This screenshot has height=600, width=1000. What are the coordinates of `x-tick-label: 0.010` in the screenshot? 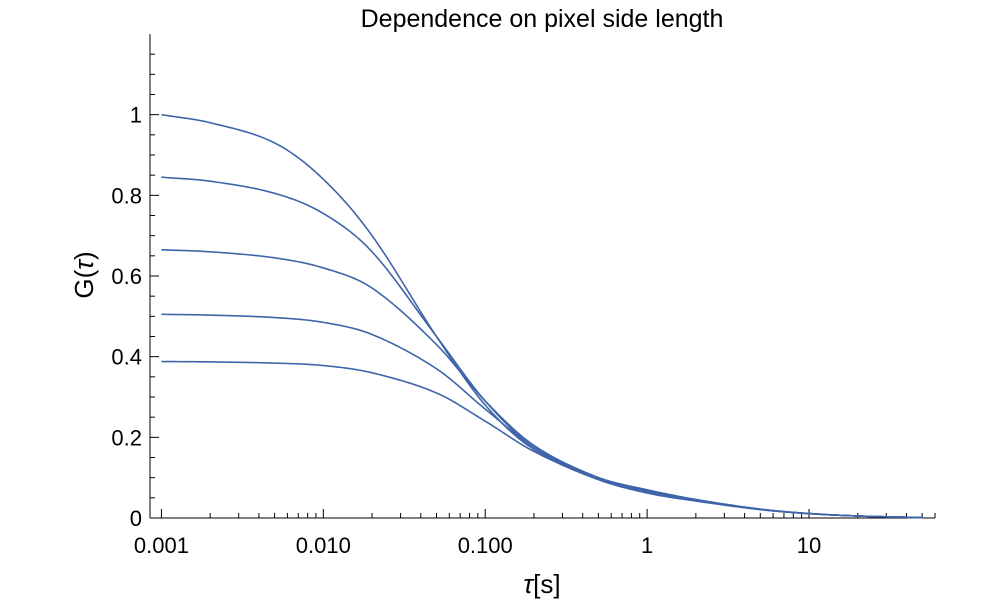 It's located at (323, 545).